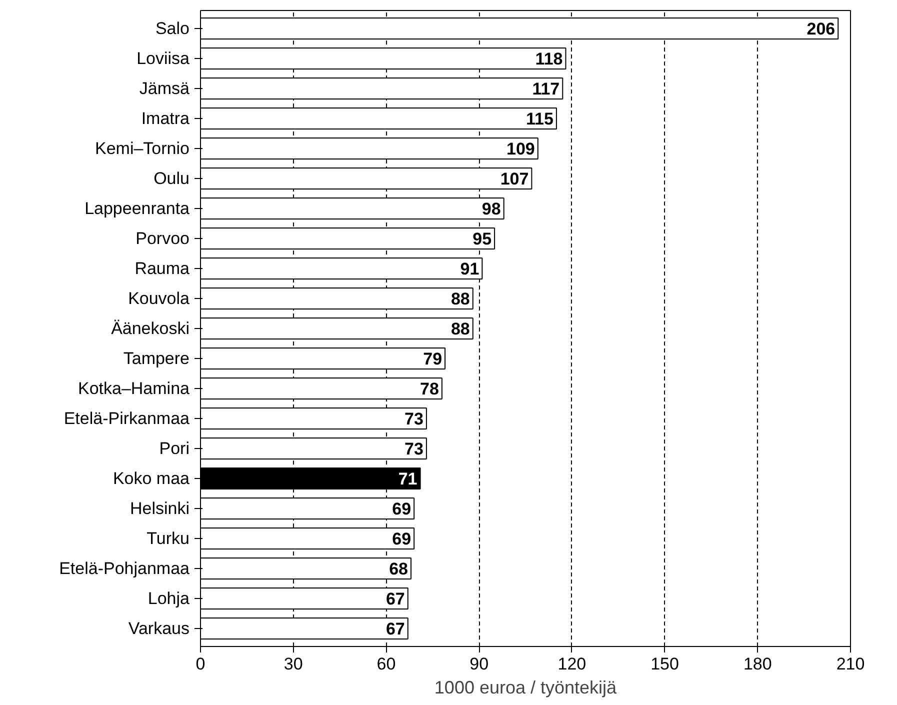 Image resolution: width=897 pixels, height=705 pixels. What do you see at coordinates (491, 209) in the screenshot?
I see `data-label: 98` at bounding box center [491, 209].